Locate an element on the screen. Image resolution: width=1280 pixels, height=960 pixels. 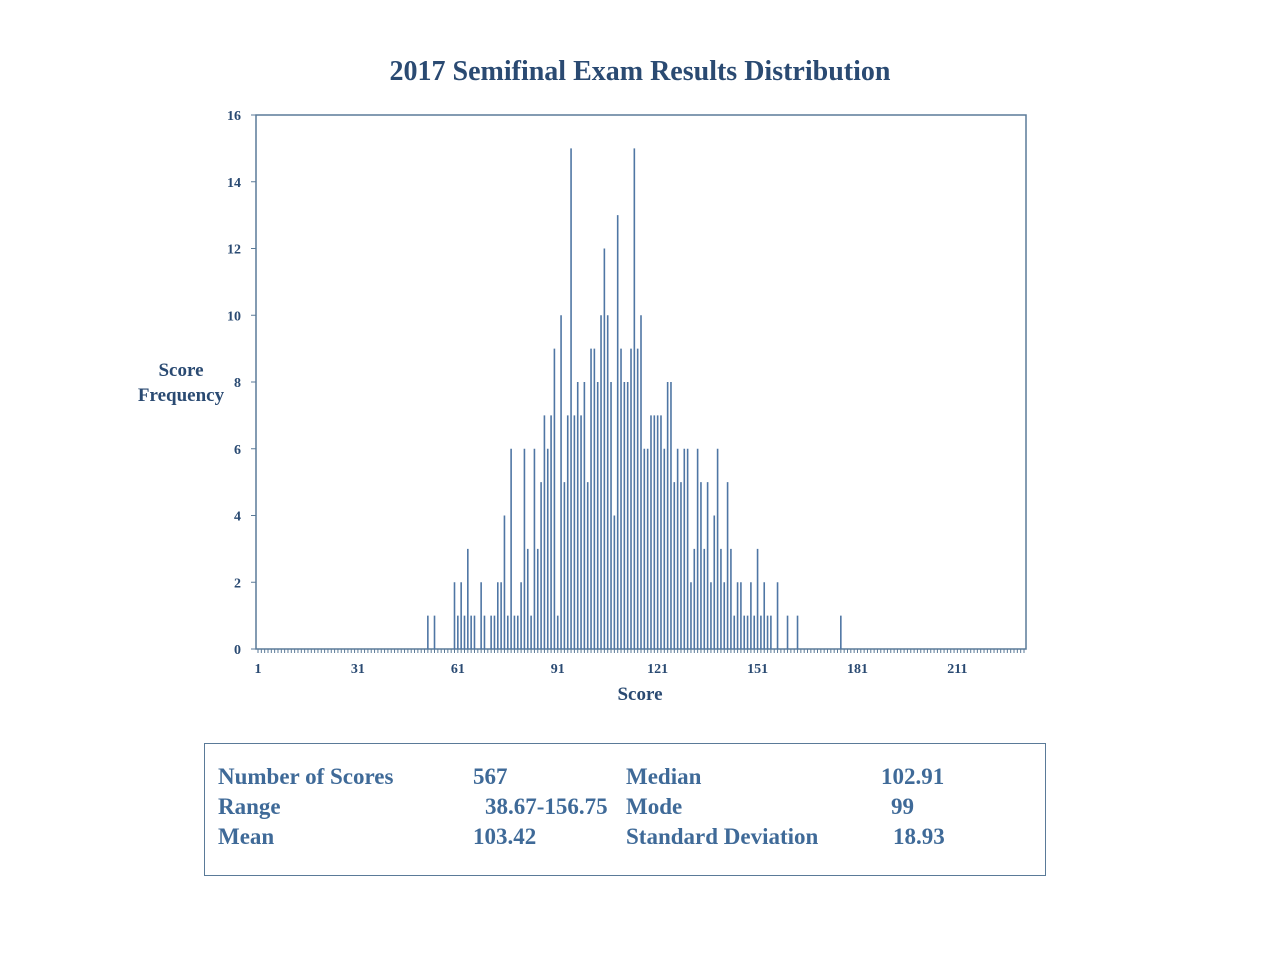
stat-value-range: 38.67-156.75 is located at coordinates (546, 806).